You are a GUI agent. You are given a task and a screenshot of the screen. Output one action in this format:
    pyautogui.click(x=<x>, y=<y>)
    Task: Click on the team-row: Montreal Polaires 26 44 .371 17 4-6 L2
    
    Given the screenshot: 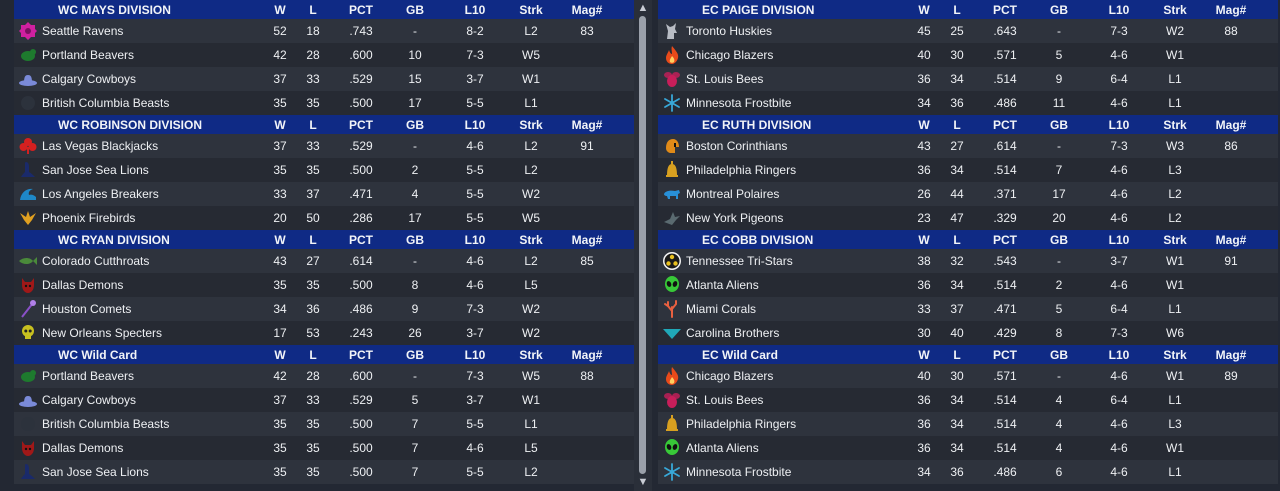 What is the action you would take?
    pyautogui.click(x=968, y=194)
    